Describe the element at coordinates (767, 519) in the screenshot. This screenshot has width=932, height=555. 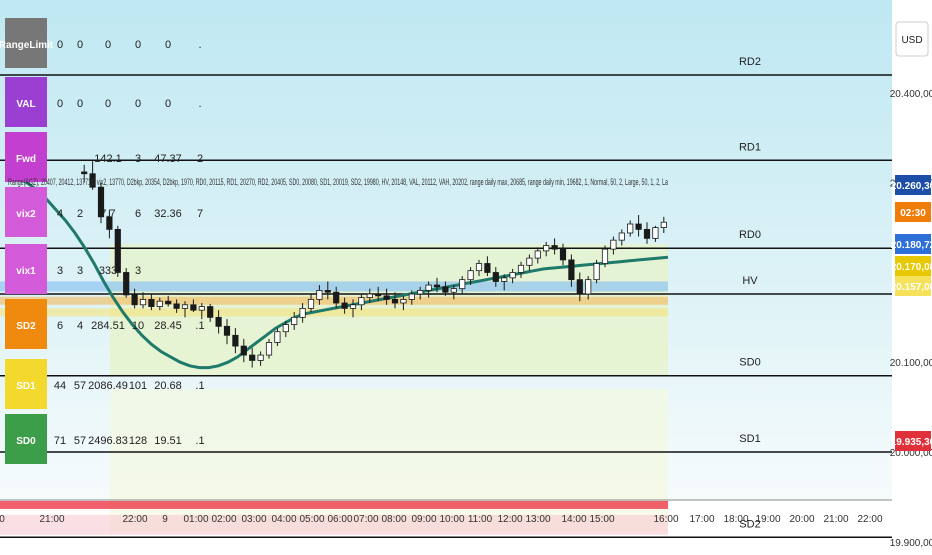
I see `x-tick-label: 19:00` at that location.